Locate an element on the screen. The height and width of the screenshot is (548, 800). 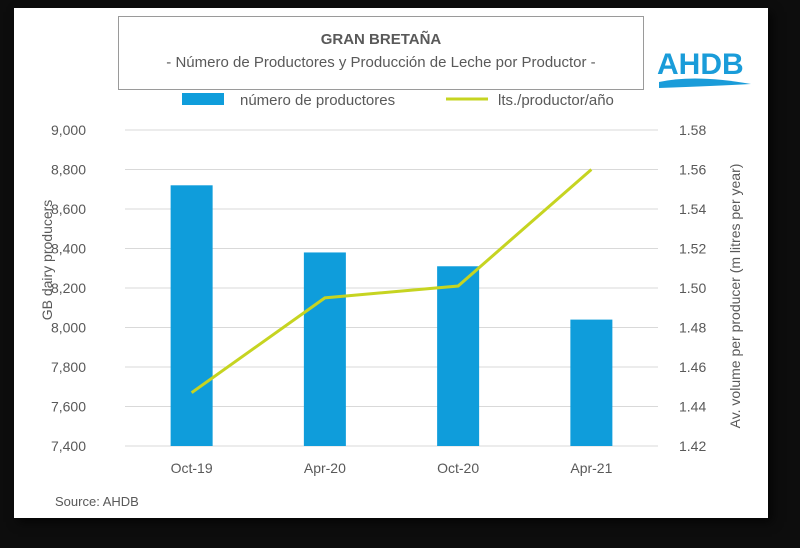
y2-tick-label: 1.58 is located at coordinates (692, 130).